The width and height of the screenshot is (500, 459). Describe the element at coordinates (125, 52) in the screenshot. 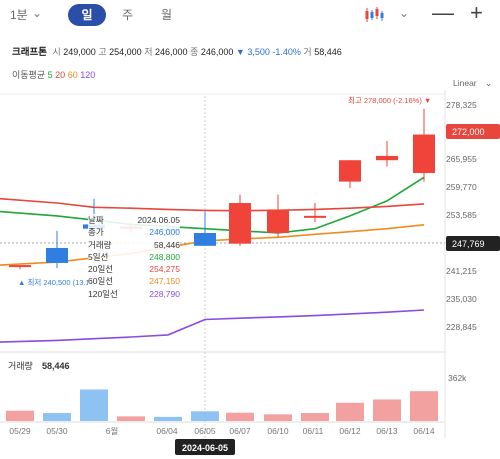

I see `high-value: 254,000` at that location.